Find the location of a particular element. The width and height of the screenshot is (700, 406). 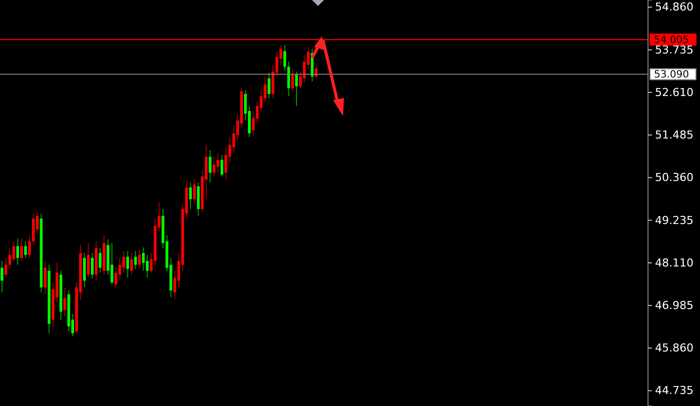

y-tick-label: 48.110 is located at coordinates (674, 263).